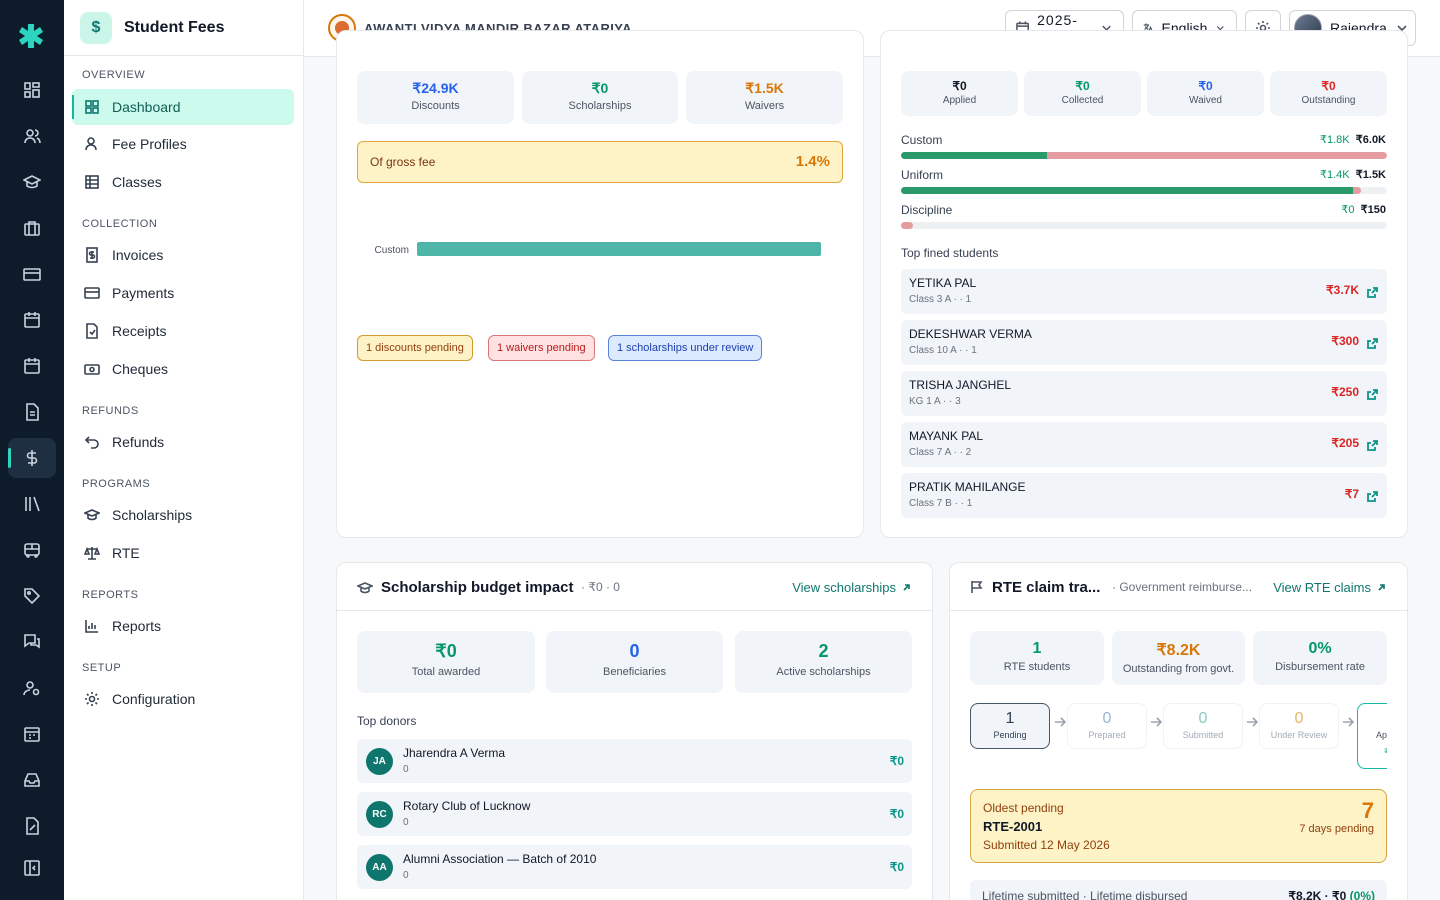 This screenshot has width=1440, height=900. Describe the element at coordinates (959, 100) in the screenshot. I see `stat-label: Applied` at that location.